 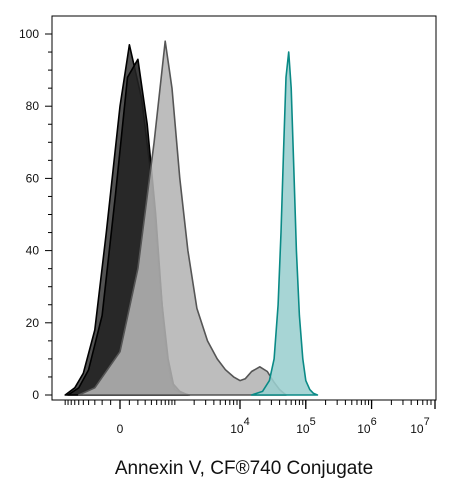 I want to click on y-tick-label: 100, so click(x=29, y=34).